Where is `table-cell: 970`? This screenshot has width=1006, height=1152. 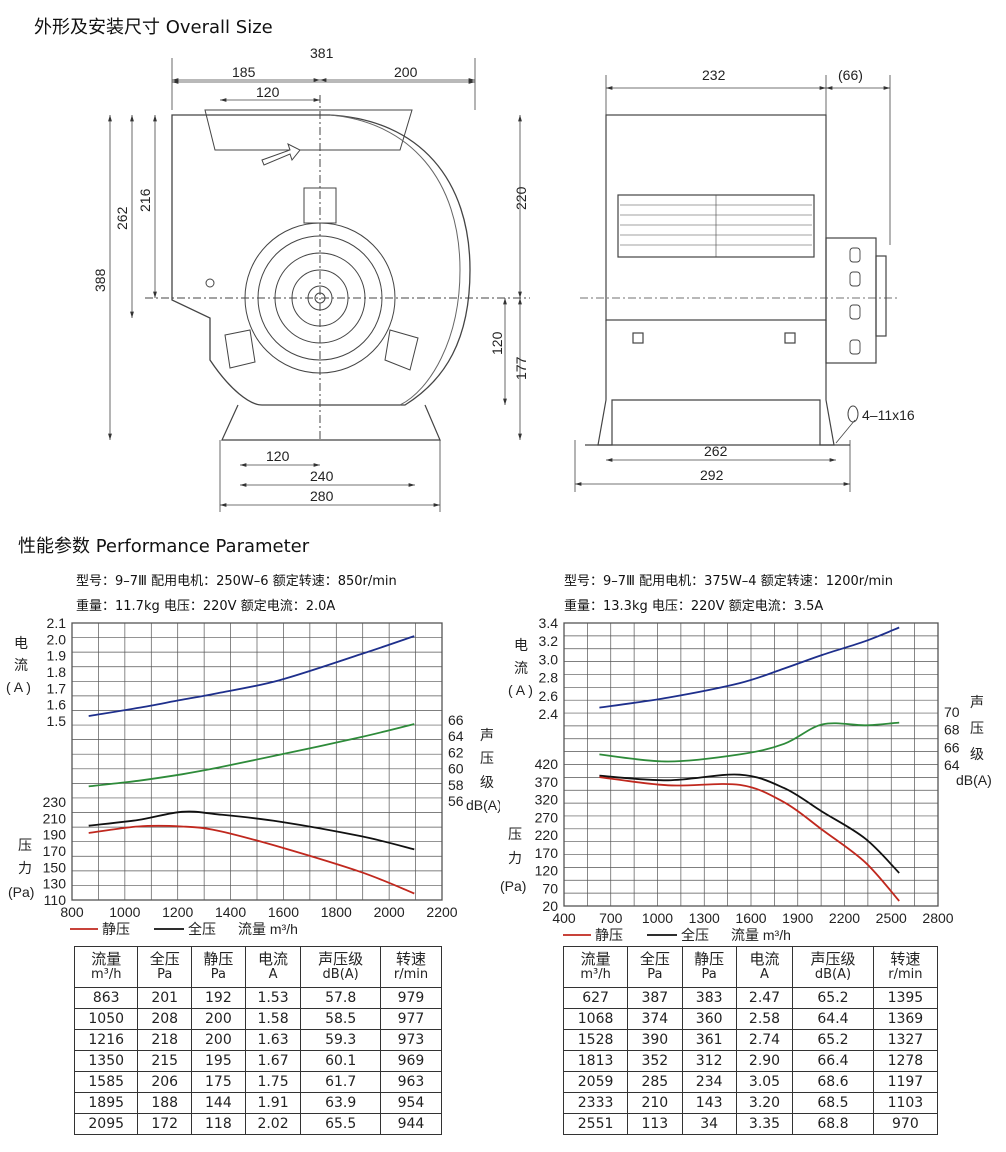 table-cell: 970 is located at coordinates (905, 1124).